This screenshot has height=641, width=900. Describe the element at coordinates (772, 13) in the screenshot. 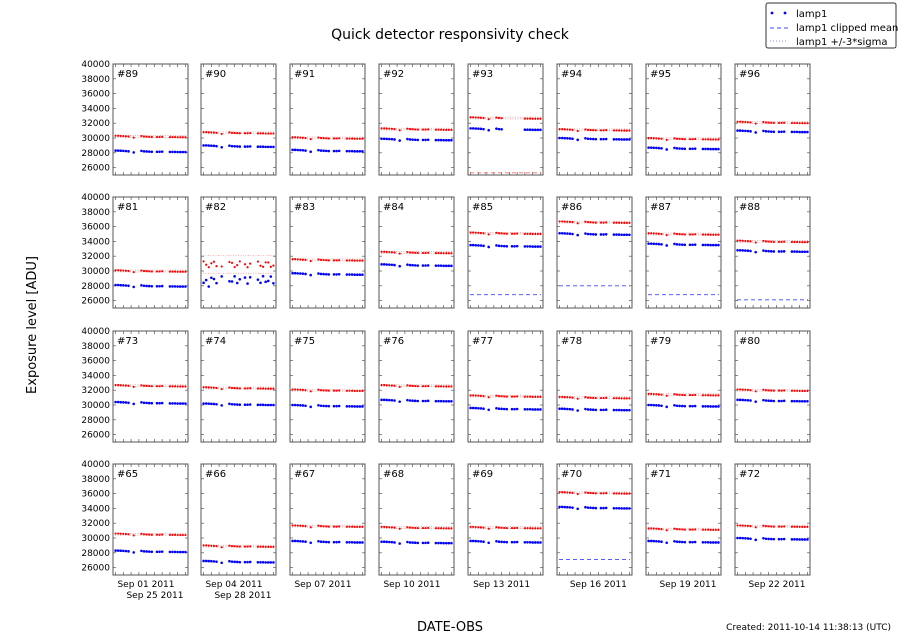

I see `legend-marker-lamp1` at that location.